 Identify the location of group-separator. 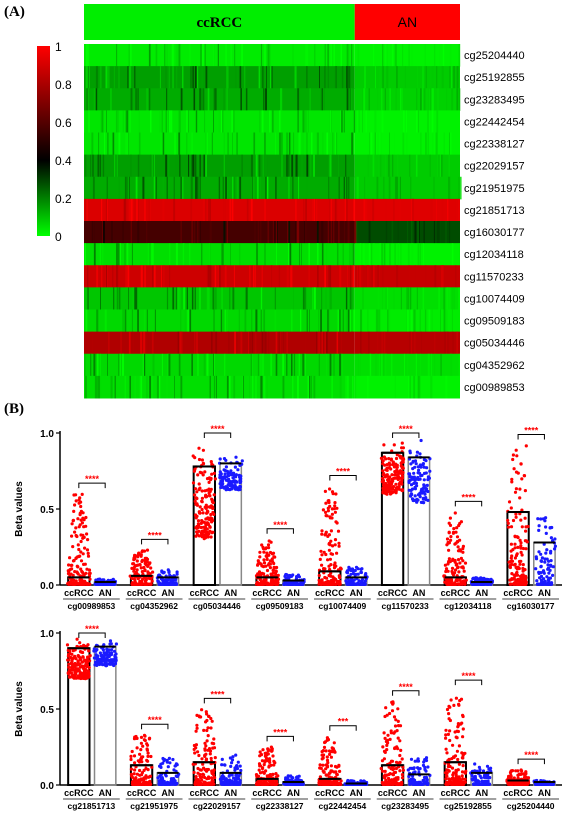
(272, 42).